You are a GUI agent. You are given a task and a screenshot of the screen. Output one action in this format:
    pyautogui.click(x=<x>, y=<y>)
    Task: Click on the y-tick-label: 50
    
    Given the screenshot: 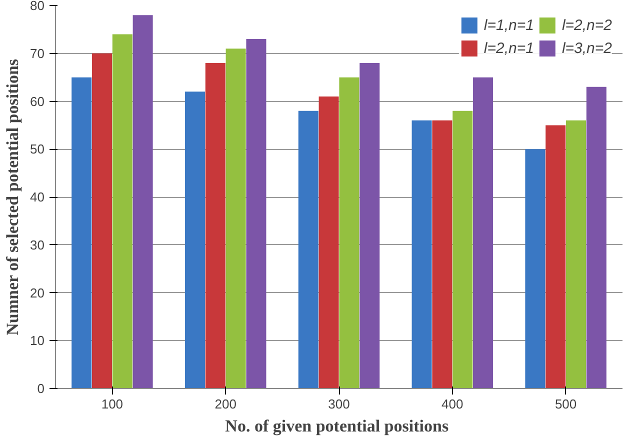 What is the action you would take?
    pyautogui.click(x=37, y=149)
    